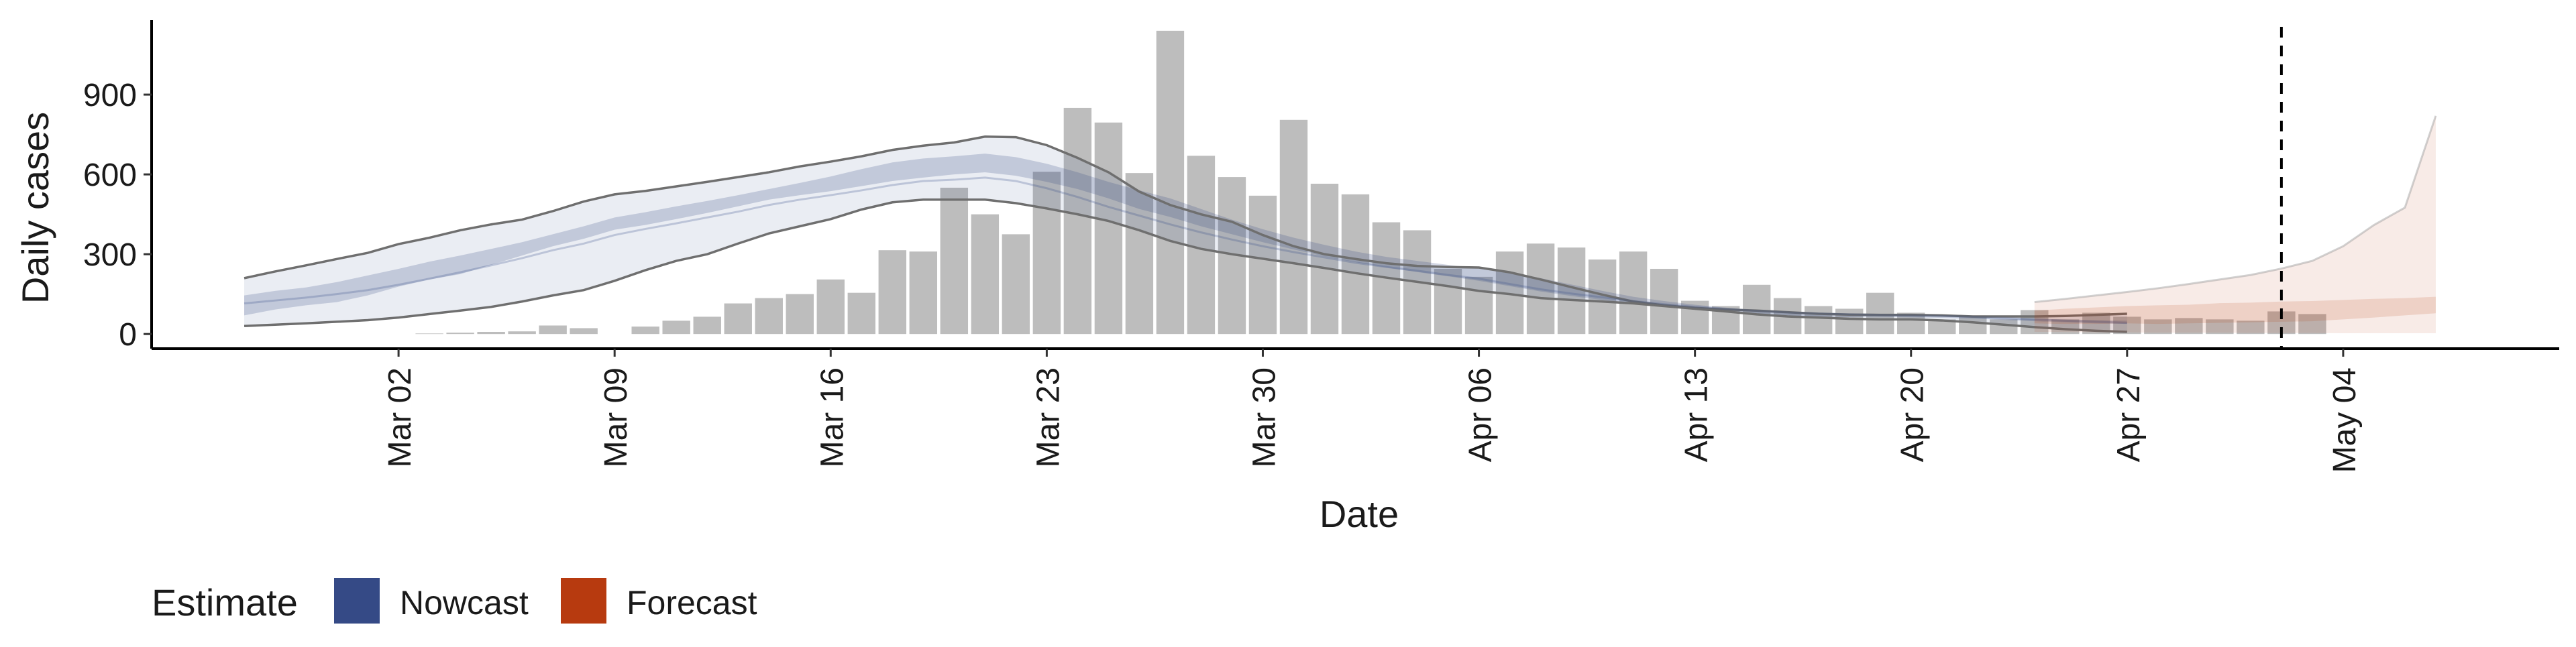  I want to click on y-tick-label: 0, so click(128, 335).